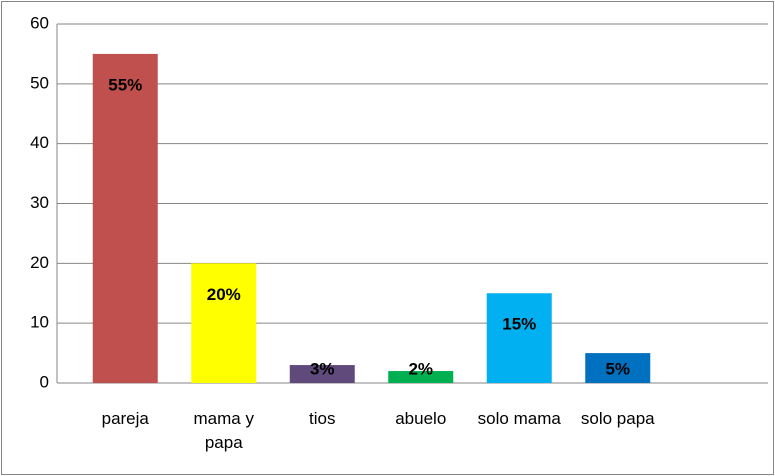 The image size is (775, 476). Describe the element at coordinates (617, 418) in the screenshot. I see `x-tick-label: solo papa` at that location.